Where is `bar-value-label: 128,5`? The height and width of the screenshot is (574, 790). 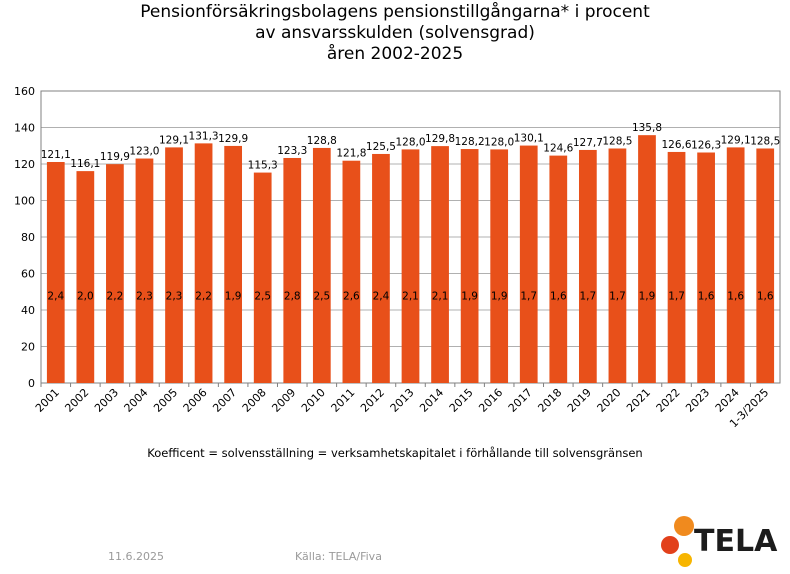
bar-value-label: 128,5 is located at coordinates (617, 141).